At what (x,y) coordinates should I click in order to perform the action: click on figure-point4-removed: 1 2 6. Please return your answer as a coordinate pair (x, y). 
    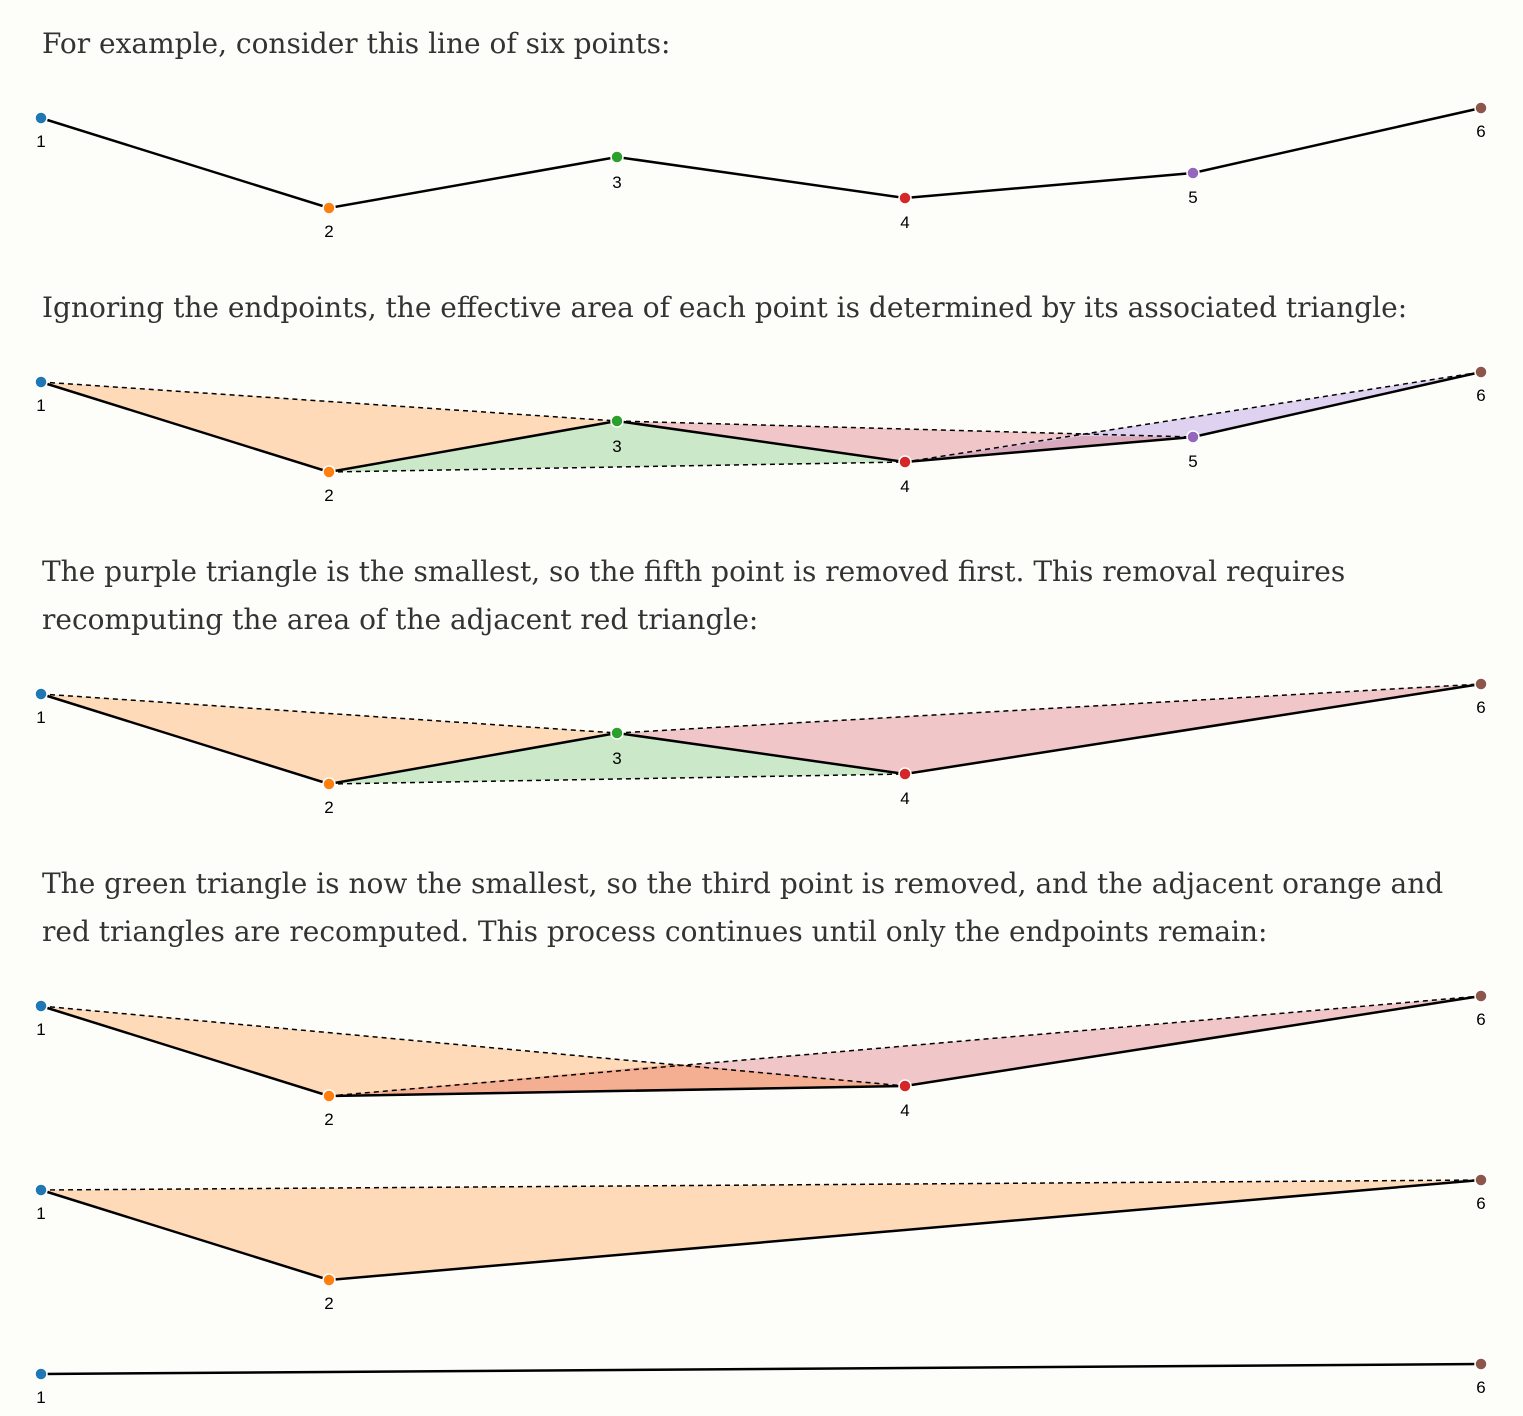
    Looking at the image, I should click on (761, 1242).